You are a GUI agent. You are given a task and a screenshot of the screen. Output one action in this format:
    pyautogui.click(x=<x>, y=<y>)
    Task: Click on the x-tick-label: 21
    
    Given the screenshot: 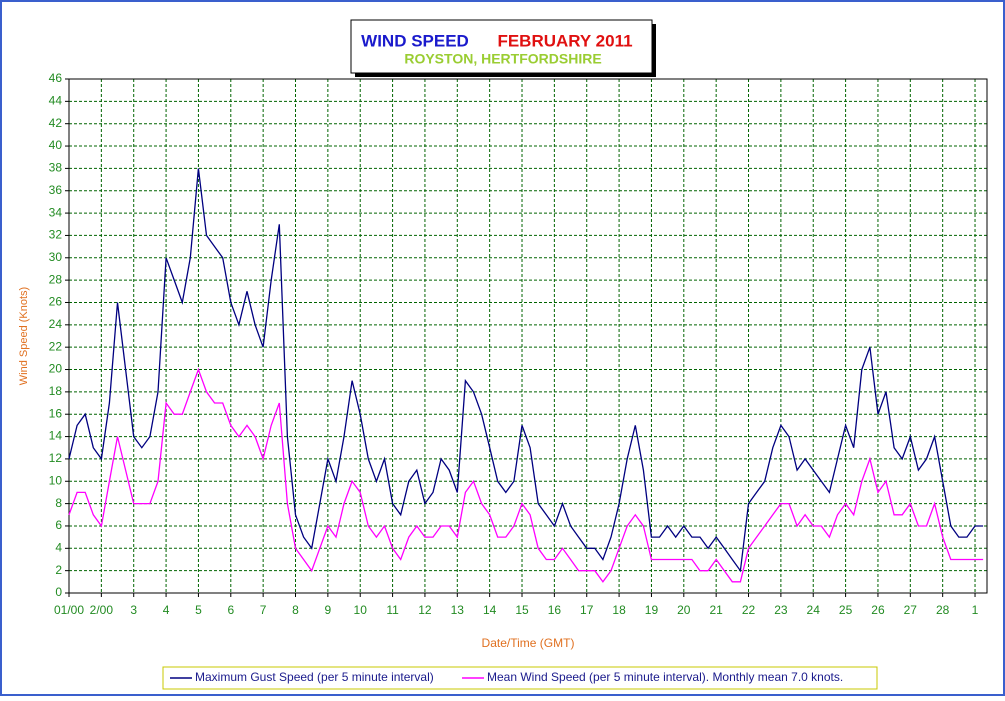 What is the action you would take?
    pyautogui.click(x=716, y=610)
    